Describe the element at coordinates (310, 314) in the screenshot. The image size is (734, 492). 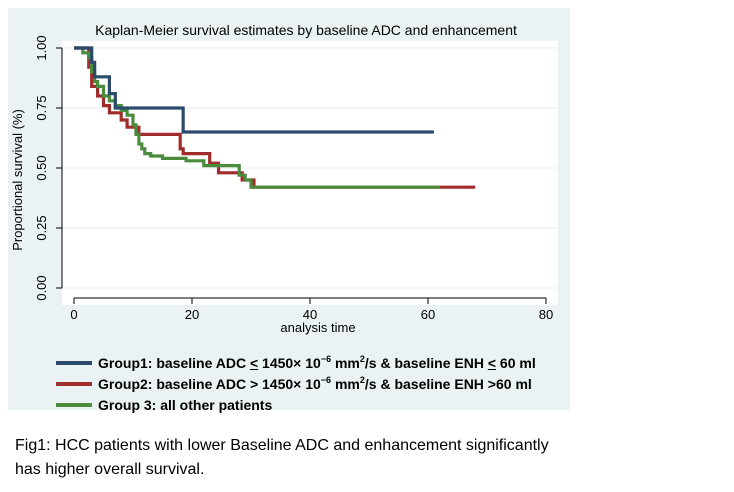
I see `x-tick-label-2: 40` at that location.